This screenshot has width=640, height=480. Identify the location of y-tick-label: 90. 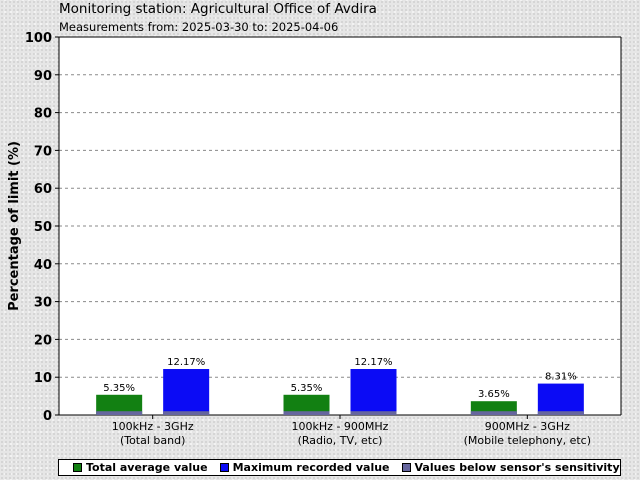
(43, 76).